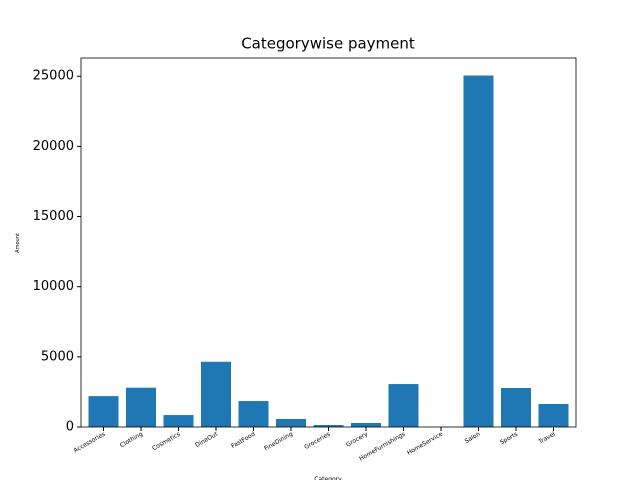 This screenshot has width=640, height=480. What do you see at coordinates (57, 356) in the screenshot?
I see `y-tick-label: 5000` at bounding box center [57, 356].